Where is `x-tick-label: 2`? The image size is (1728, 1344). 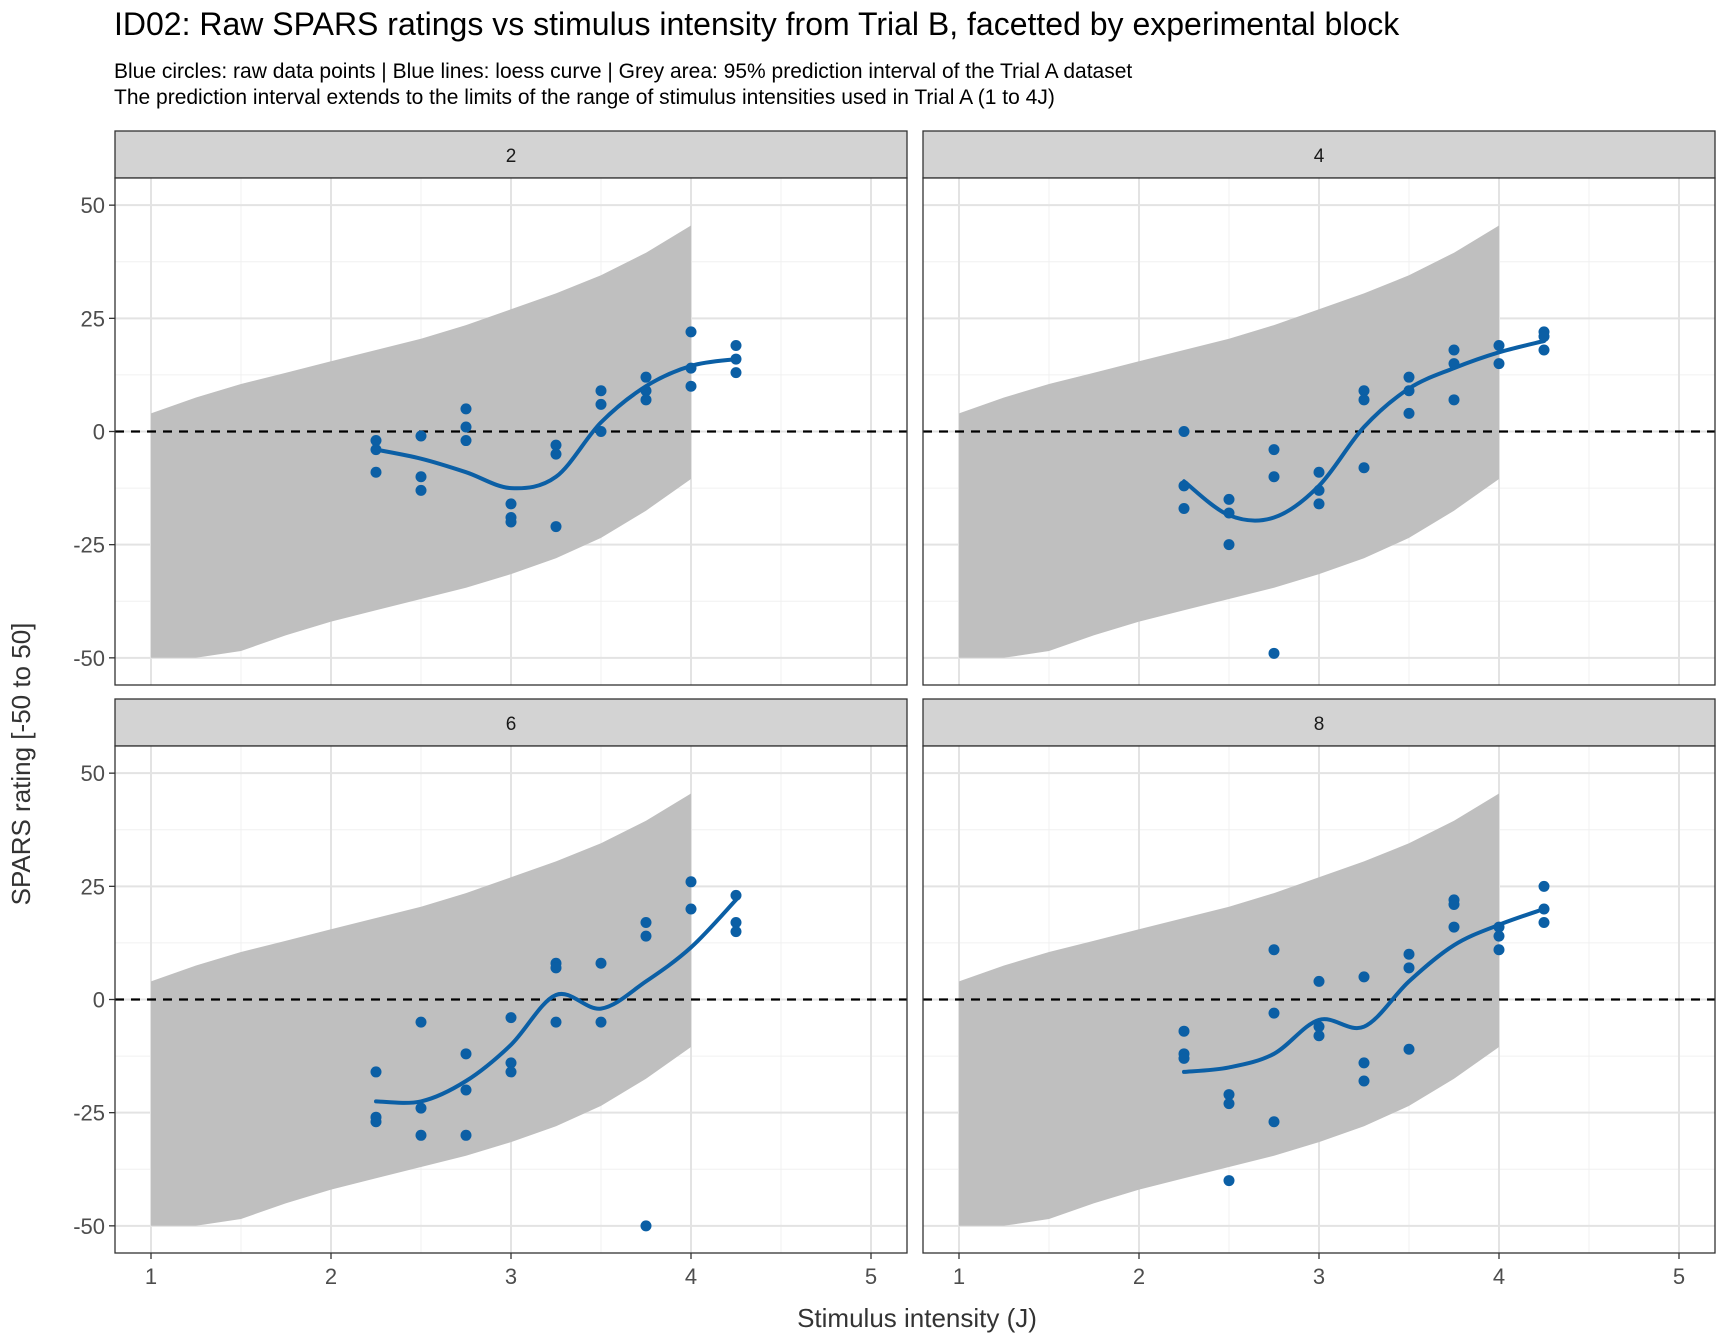 x-tick-label: 2 is located at coordinates (1139, 1276).